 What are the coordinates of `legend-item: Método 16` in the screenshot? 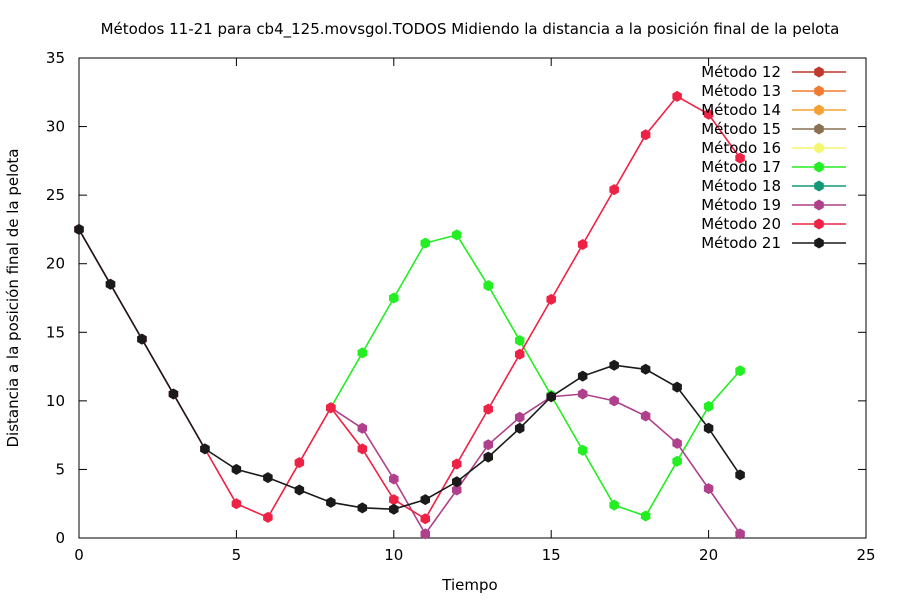 It's located at (773, 148).